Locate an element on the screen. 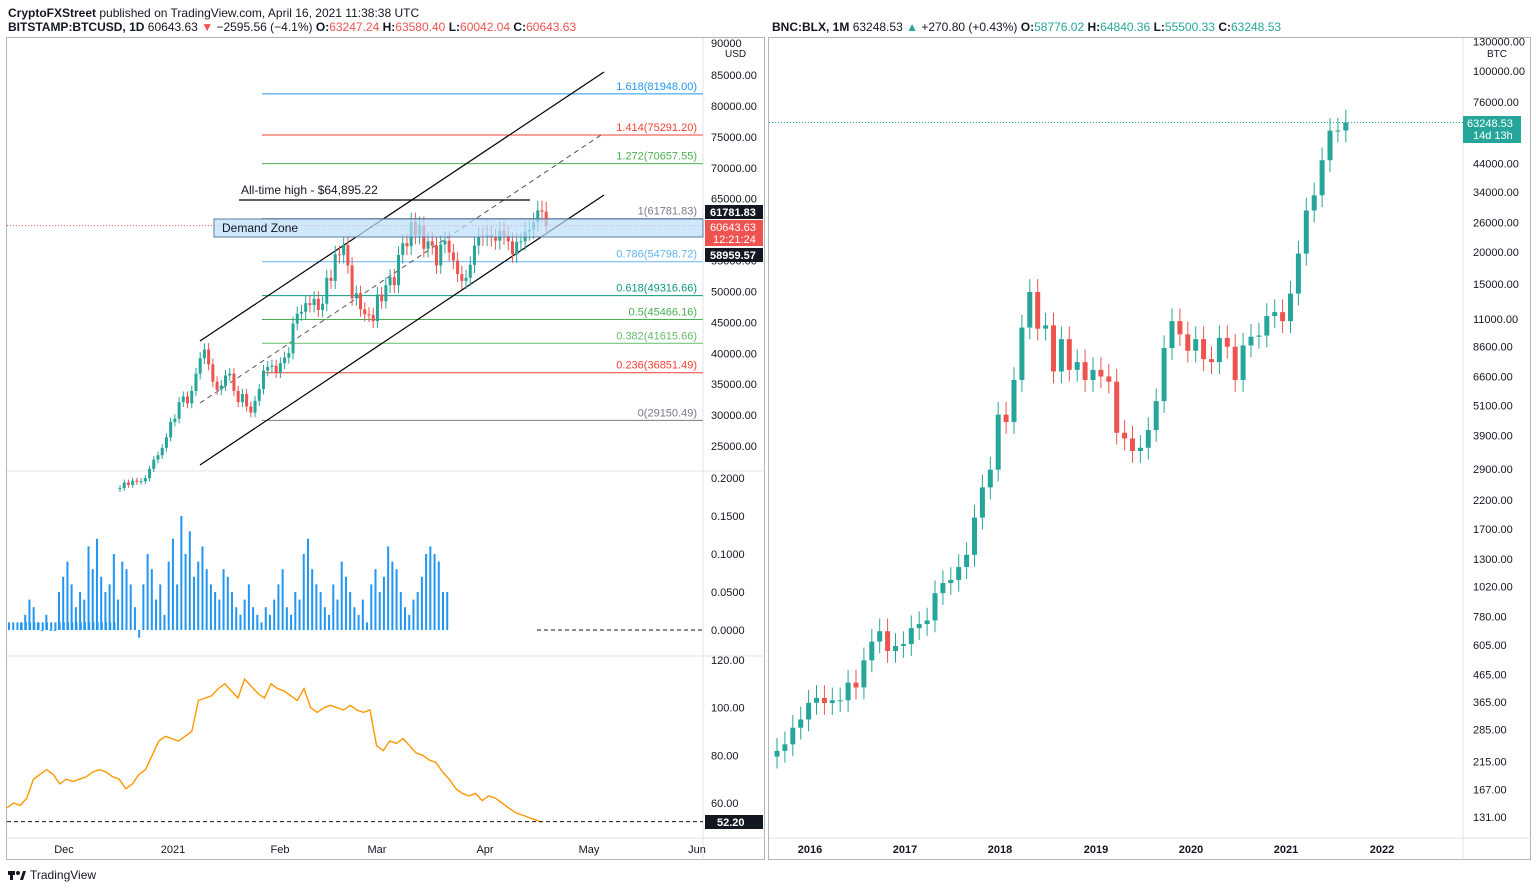 This screenshot has width=1536, height=892. demand-zone is located at coordinates (458, 228).